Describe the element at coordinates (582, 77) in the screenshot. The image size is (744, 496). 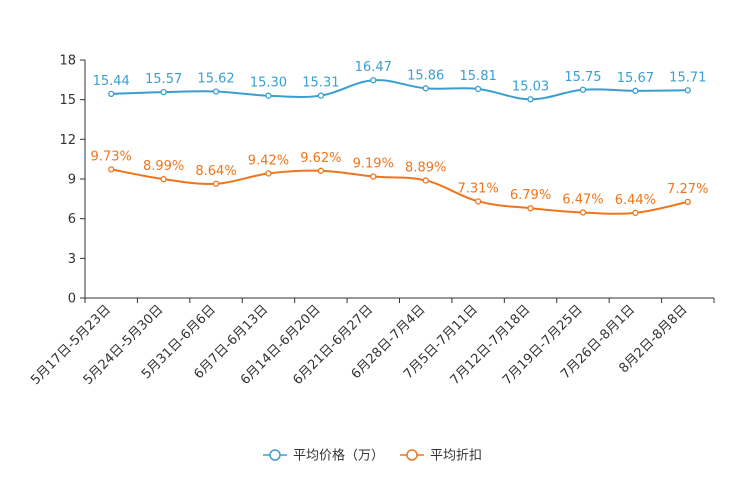
I see `data-label: 15.75` at that location.